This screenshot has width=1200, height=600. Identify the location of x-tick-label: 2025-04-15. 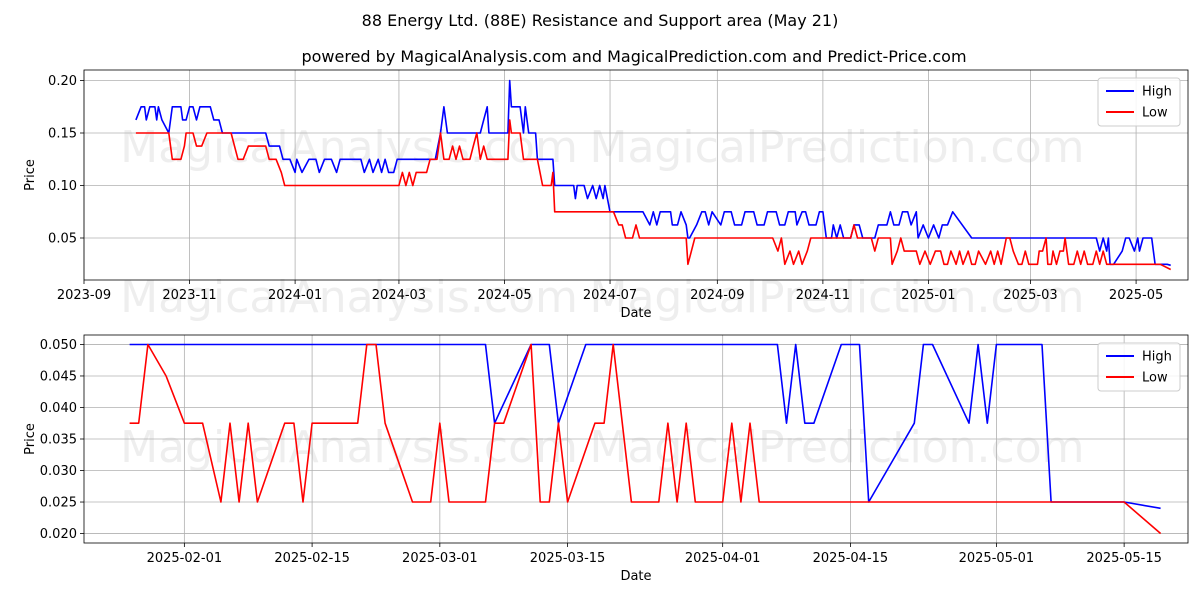
(851, 558).